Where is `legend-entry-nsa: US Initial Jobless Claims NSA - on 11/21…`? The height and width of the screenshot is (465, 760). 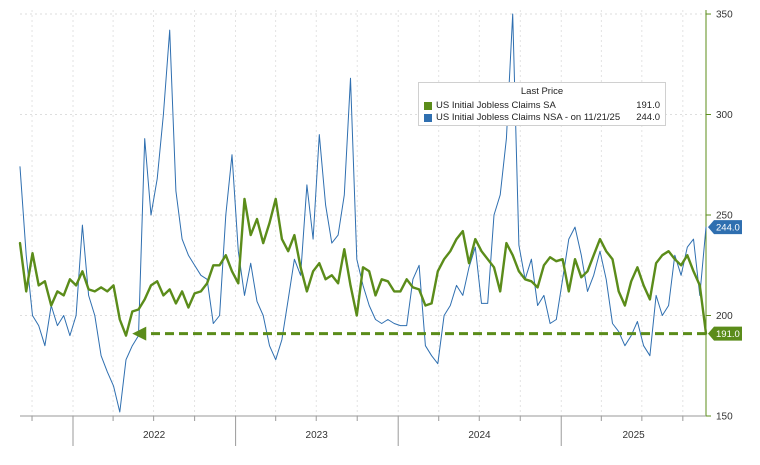 legend-entry-nsa: US Initial Jobless Claims NSA - on 11/21… is located at coordinates (542, 118).